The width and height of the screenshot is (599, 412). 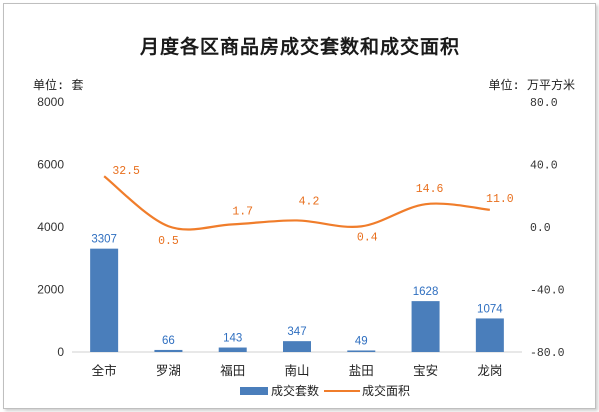 I want to click on category-labels: 全市 罗湖 福田 南山 盐田 宝安 龙岗, so click(x=297, y=370).